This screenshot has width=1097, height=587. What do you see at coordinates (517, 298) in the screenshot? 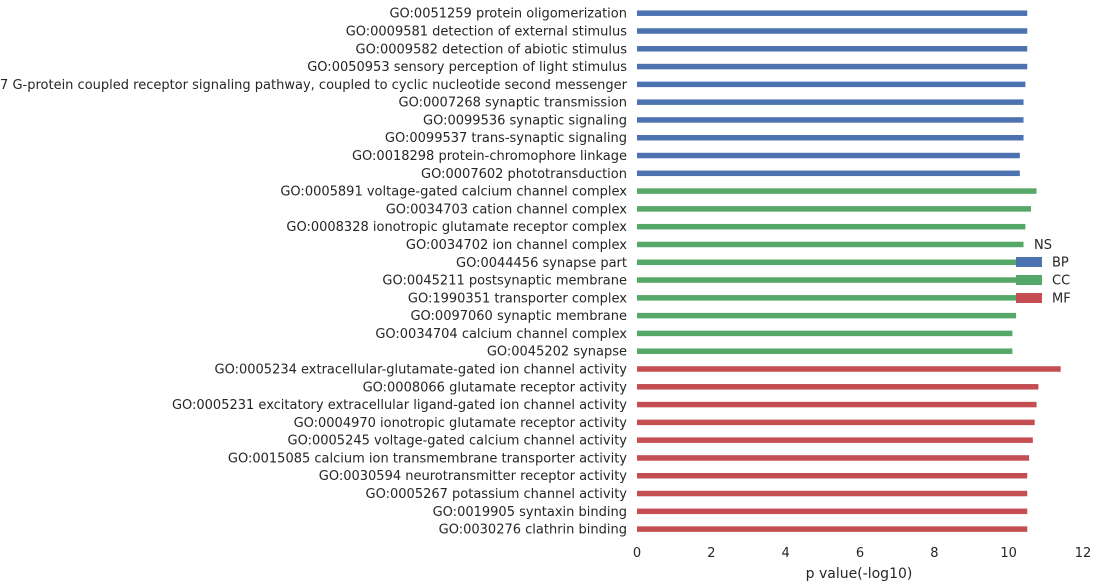
I see `category-label: GO:1990351 transporter complex` at bounding box center [517, 298].